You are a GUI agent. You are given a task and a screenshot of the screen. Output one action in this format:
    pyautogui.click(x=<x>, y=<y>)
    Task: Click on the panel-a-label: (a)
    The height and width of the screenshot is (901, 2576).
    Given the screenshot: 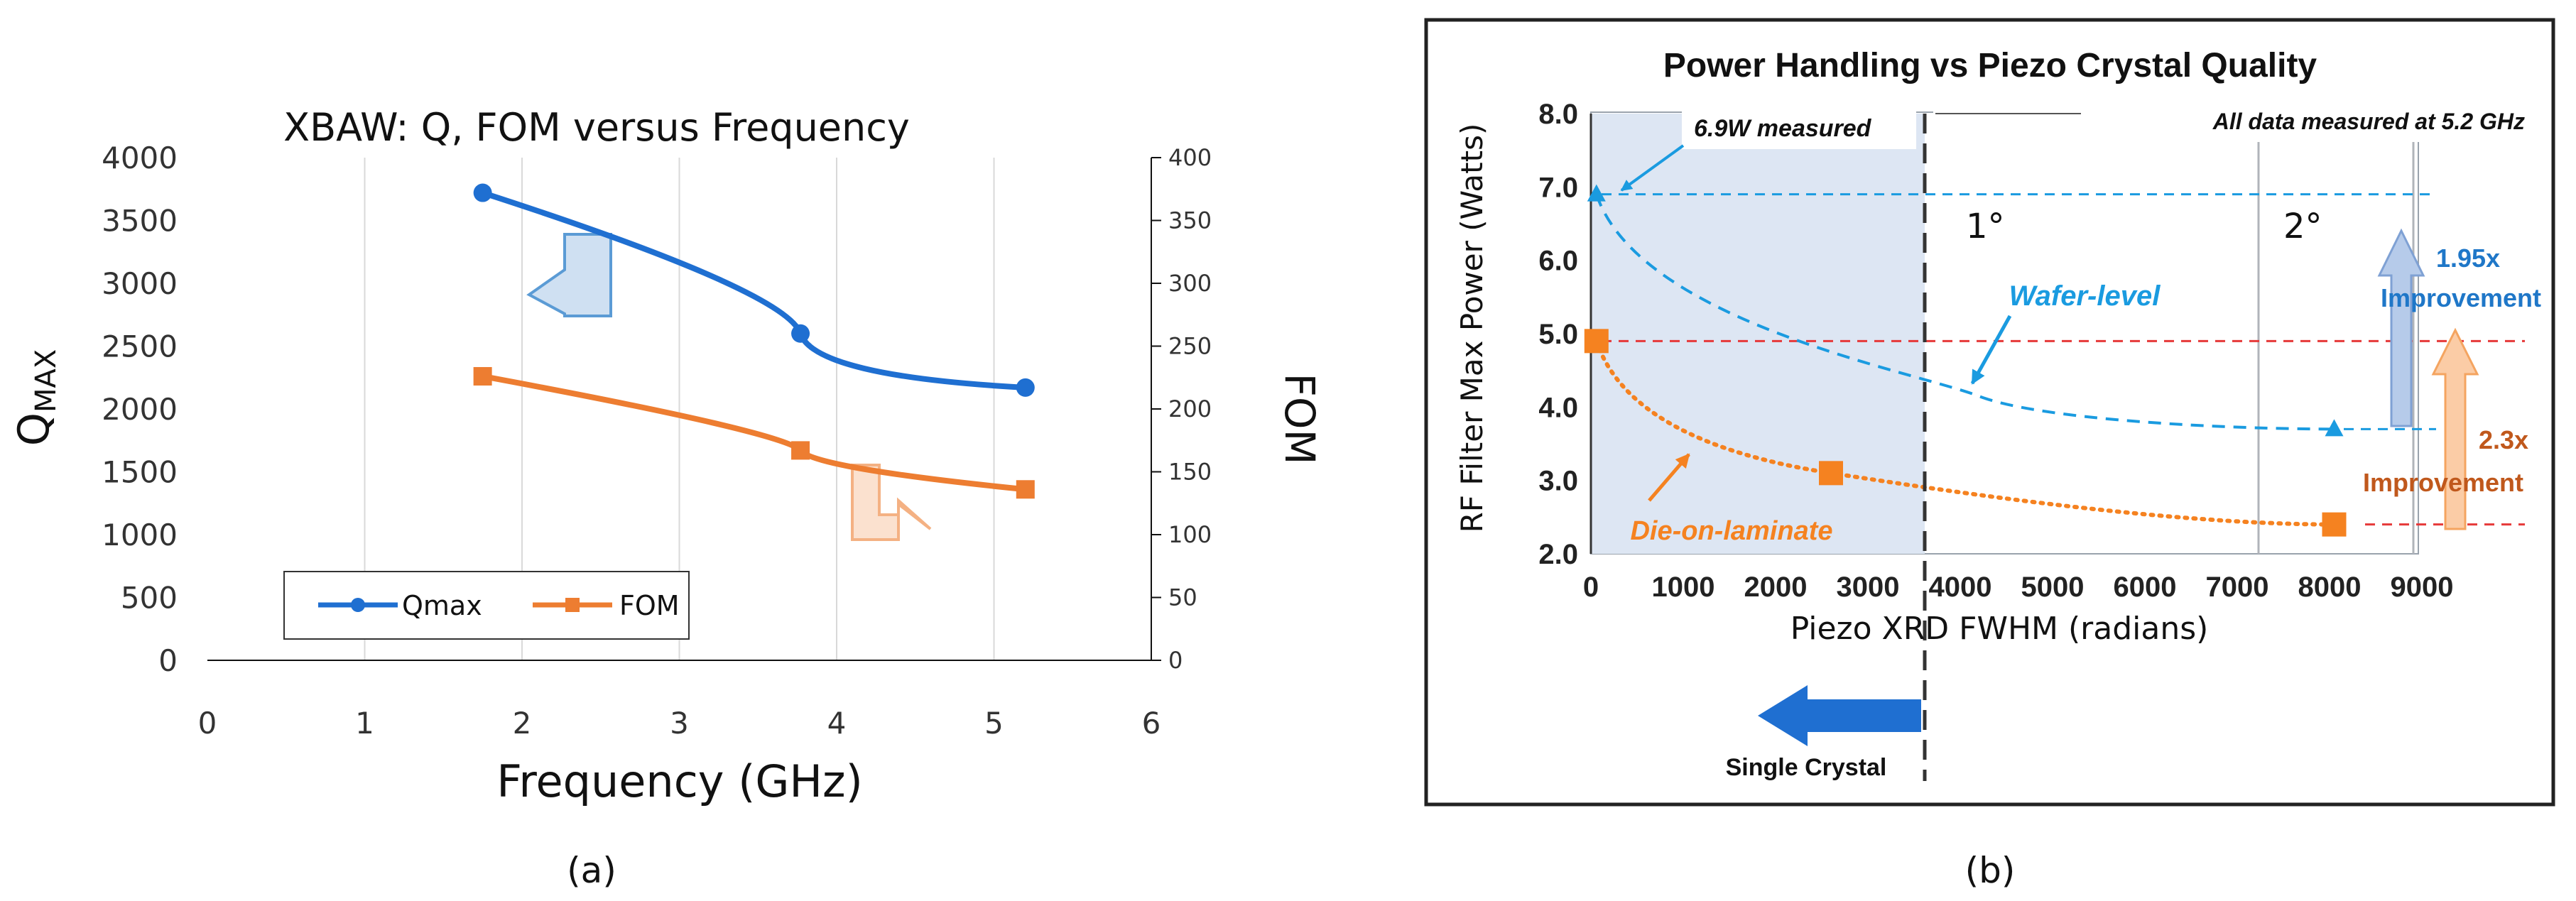 What is the action you would take?
    pyautogui.click(x=591, y=870)
    